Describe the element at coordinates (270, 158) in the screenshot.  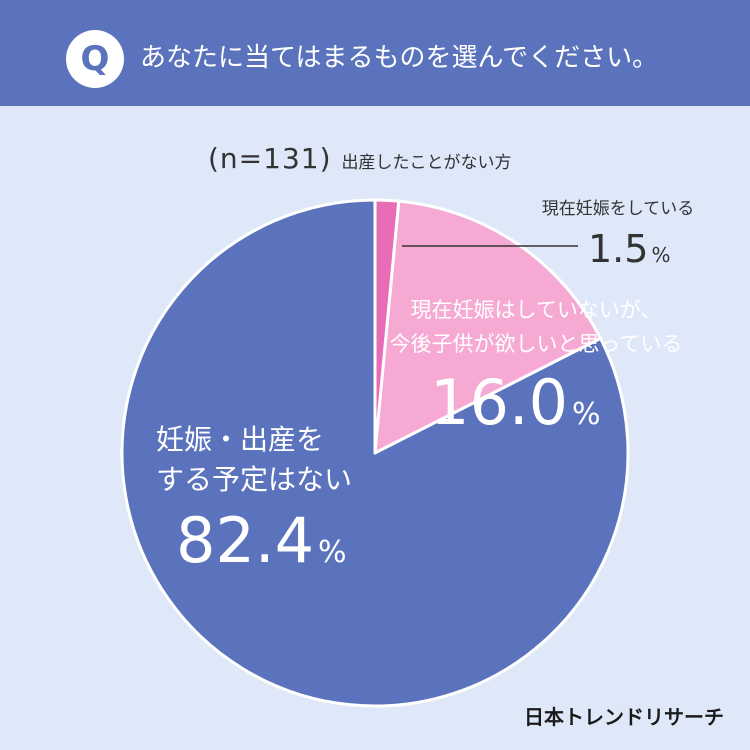
I see `sample-size: (n=131)` at that location.